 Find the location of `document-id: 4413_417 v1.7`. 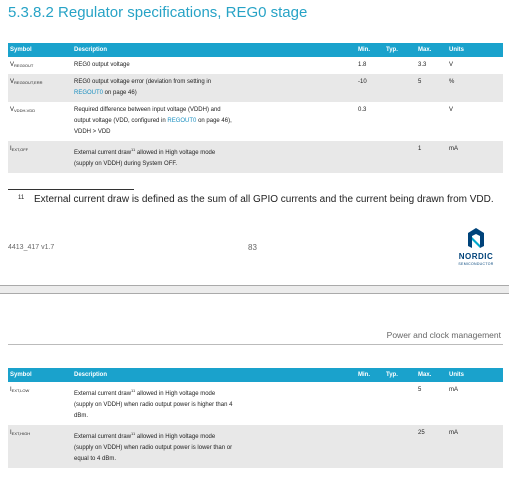

document-id: 4413_417 v1.7 is located at coordinates (31, 247).